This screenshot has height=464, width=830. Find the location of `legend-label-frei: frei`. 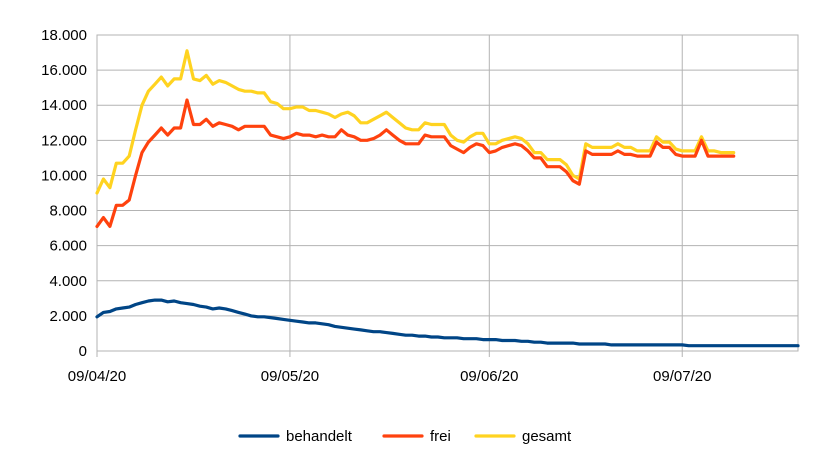

legend-label-frei: frei is located at coordinates (440, 436).